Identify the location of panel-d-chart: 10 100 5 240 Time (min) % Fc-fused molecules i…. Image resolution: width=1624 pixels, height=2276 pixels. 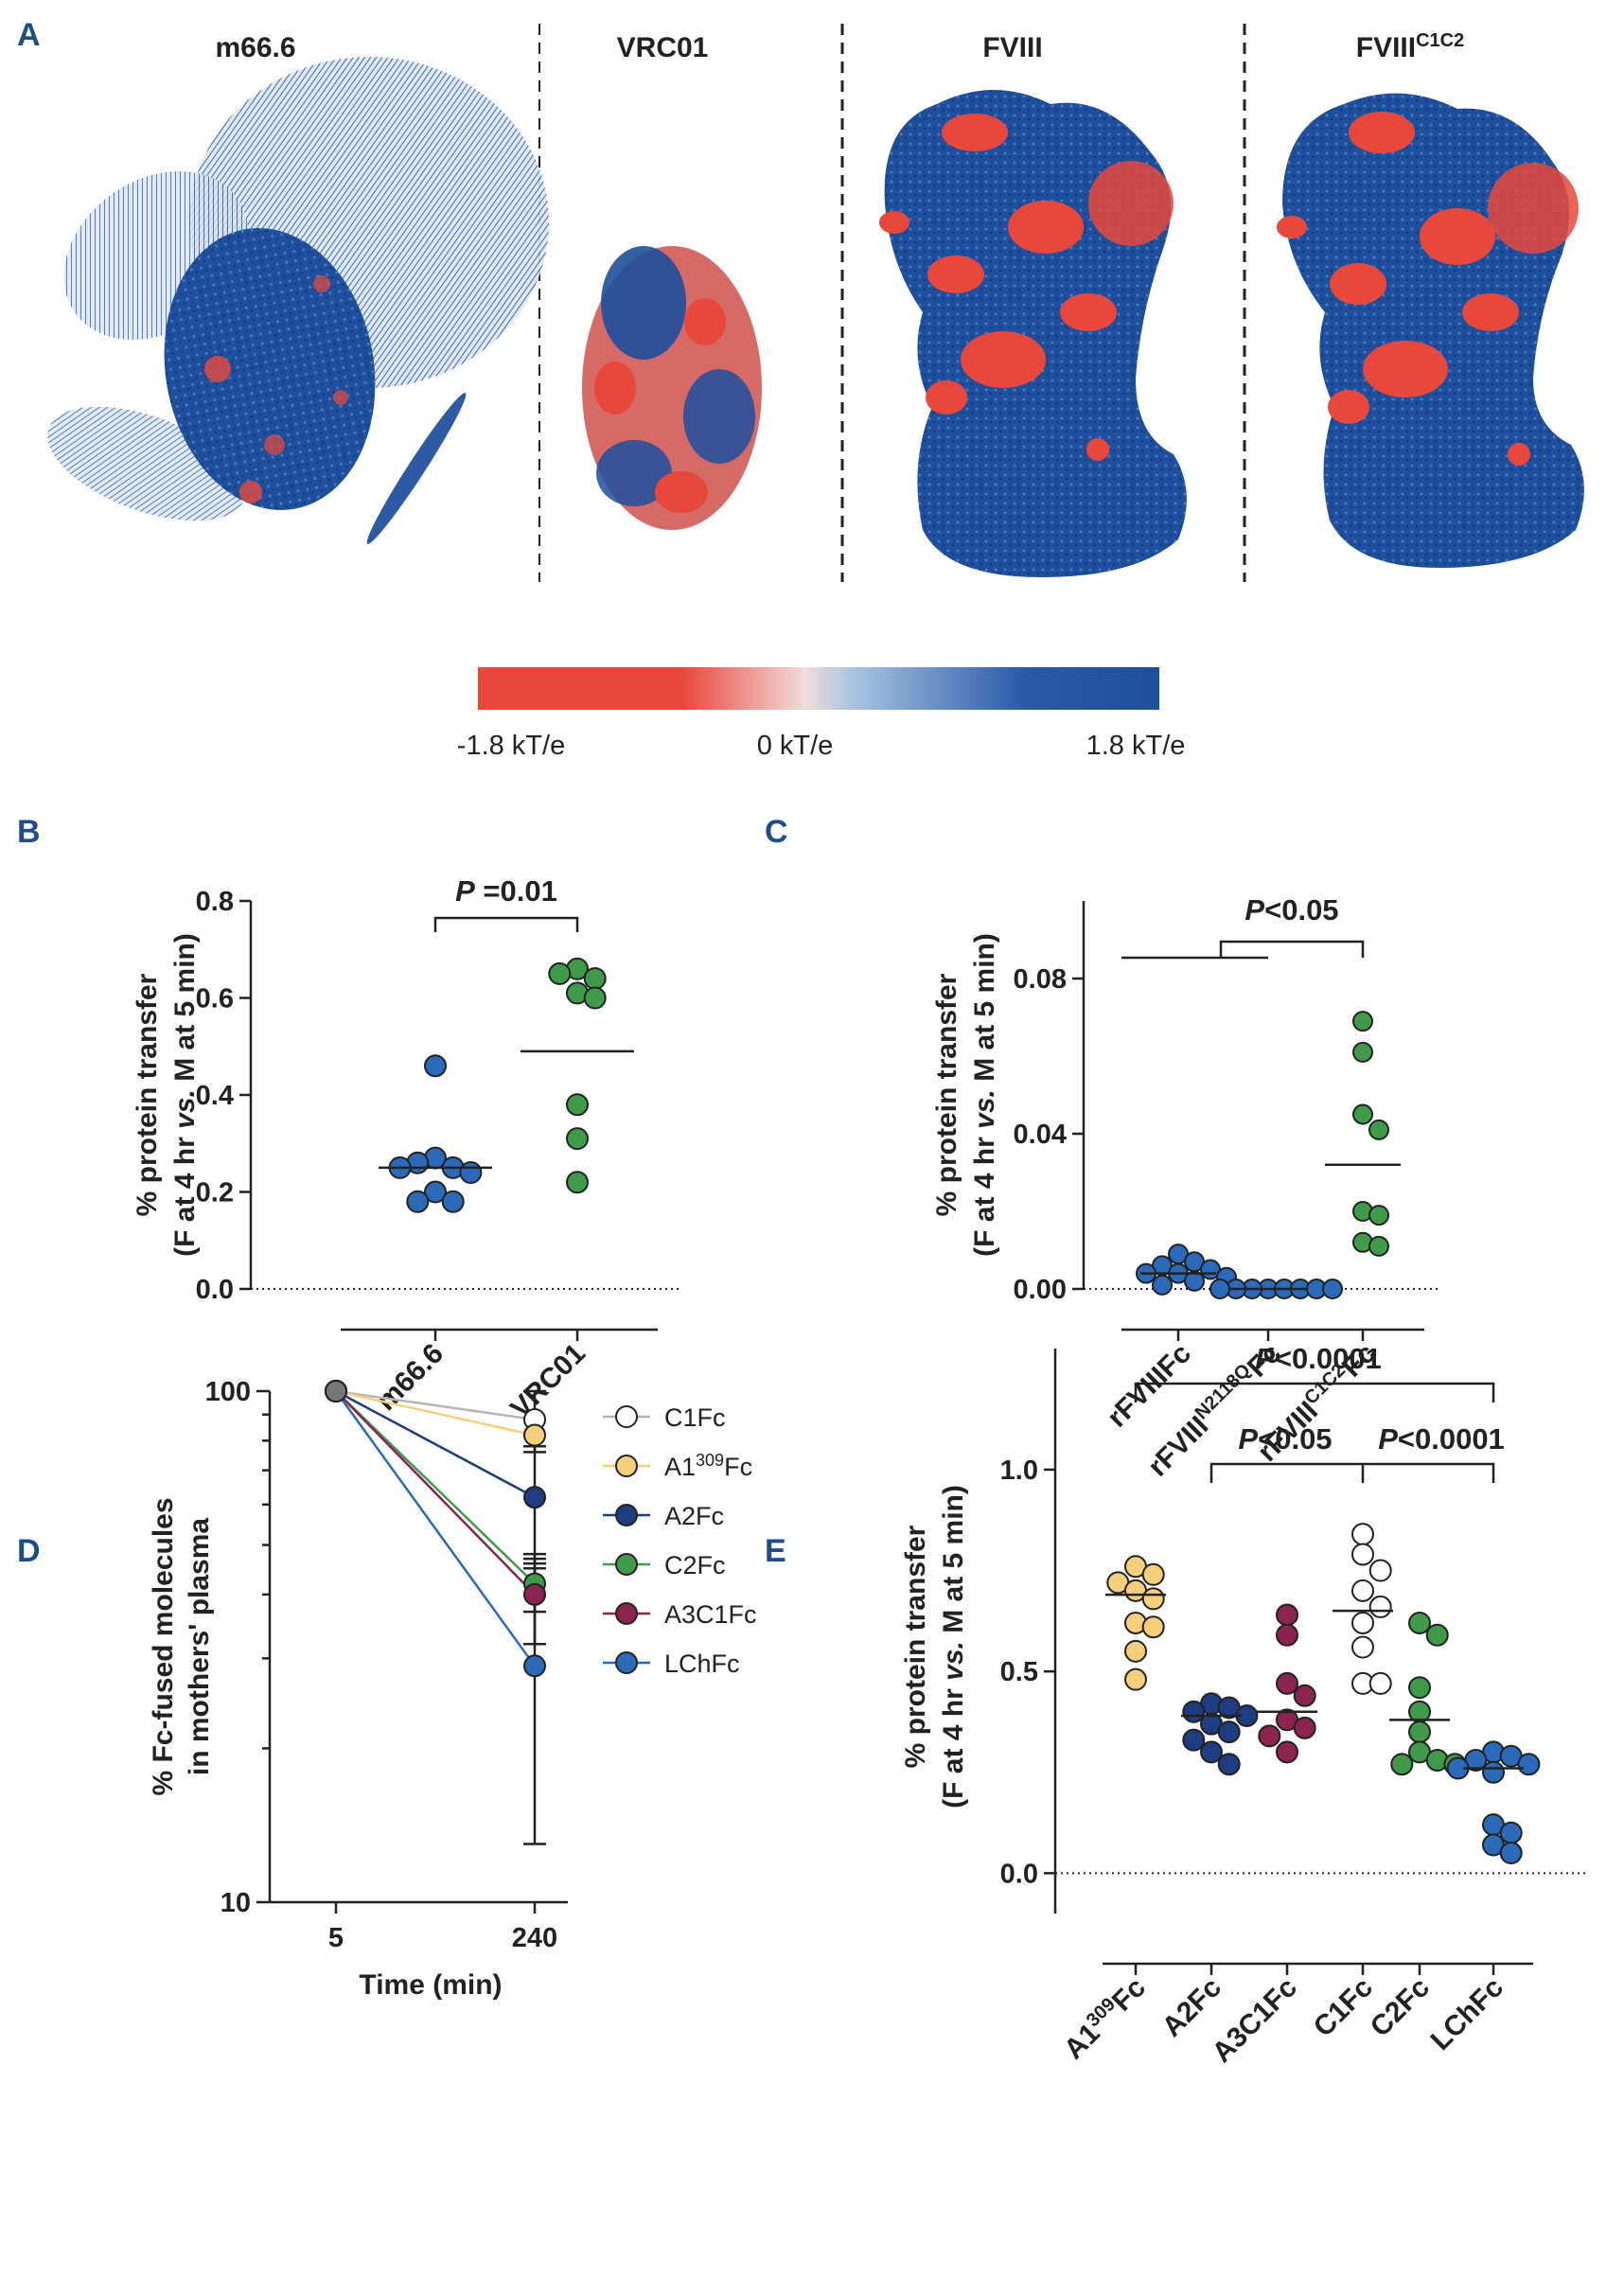
(453, 1689).